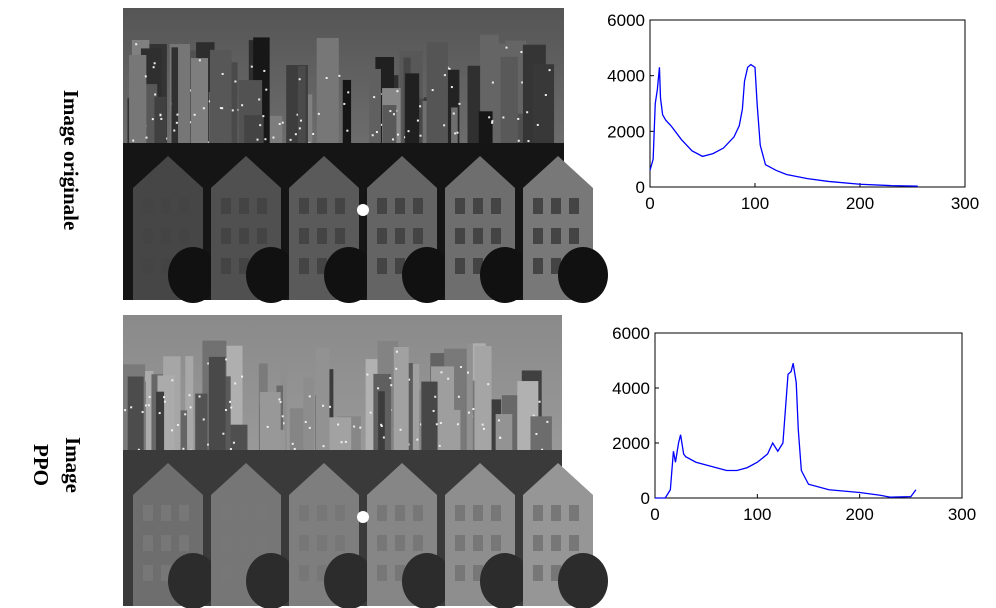 This screenshot has width=996, height=608. What do you see at coordinates (783, 125) in the screenshot?
I see `histogram-line` at bounding box center [783, 125].